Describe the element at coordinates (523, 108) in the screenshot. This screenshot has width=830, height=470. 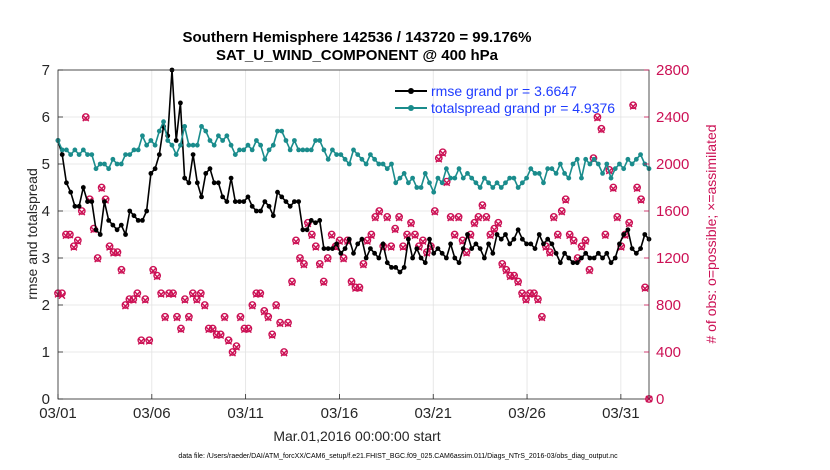
I see `legend-spread-label: totalspread grand pr = 4.9376` at that location.